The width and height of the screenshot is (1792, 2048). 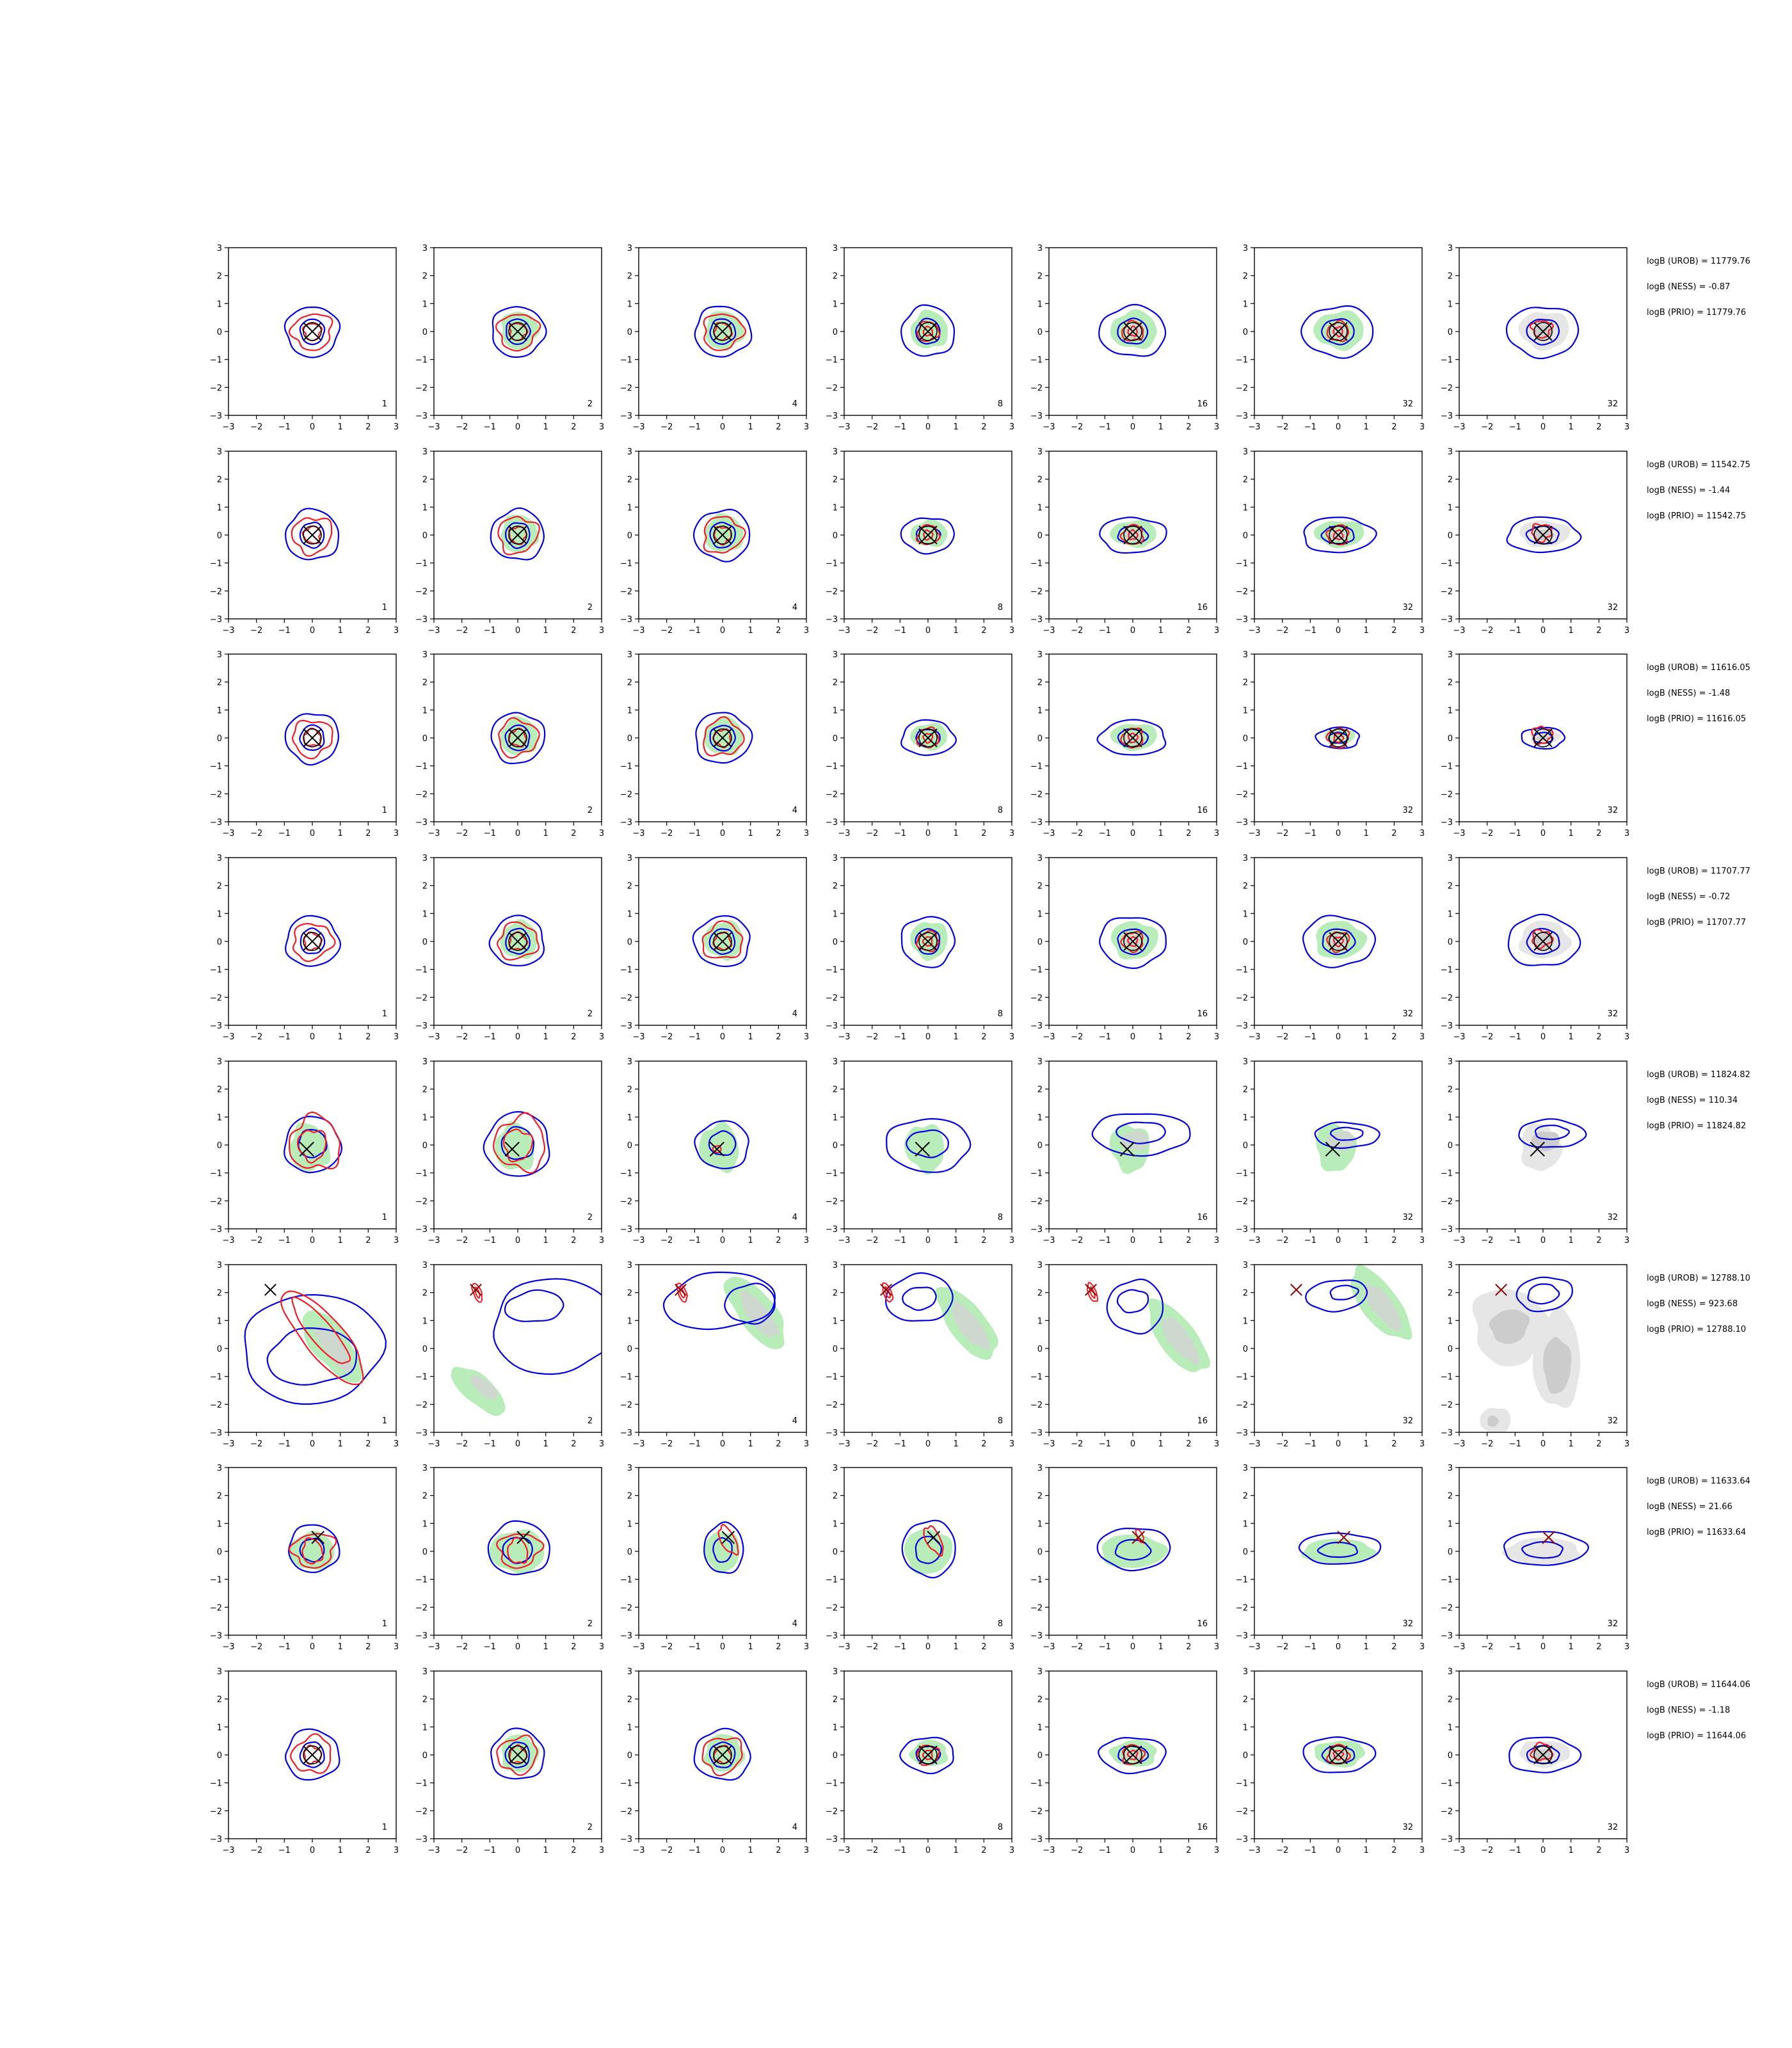 I want to click on row-stat-ness: logB (NESS) = 21.66, so click(x=1689, y=1507).